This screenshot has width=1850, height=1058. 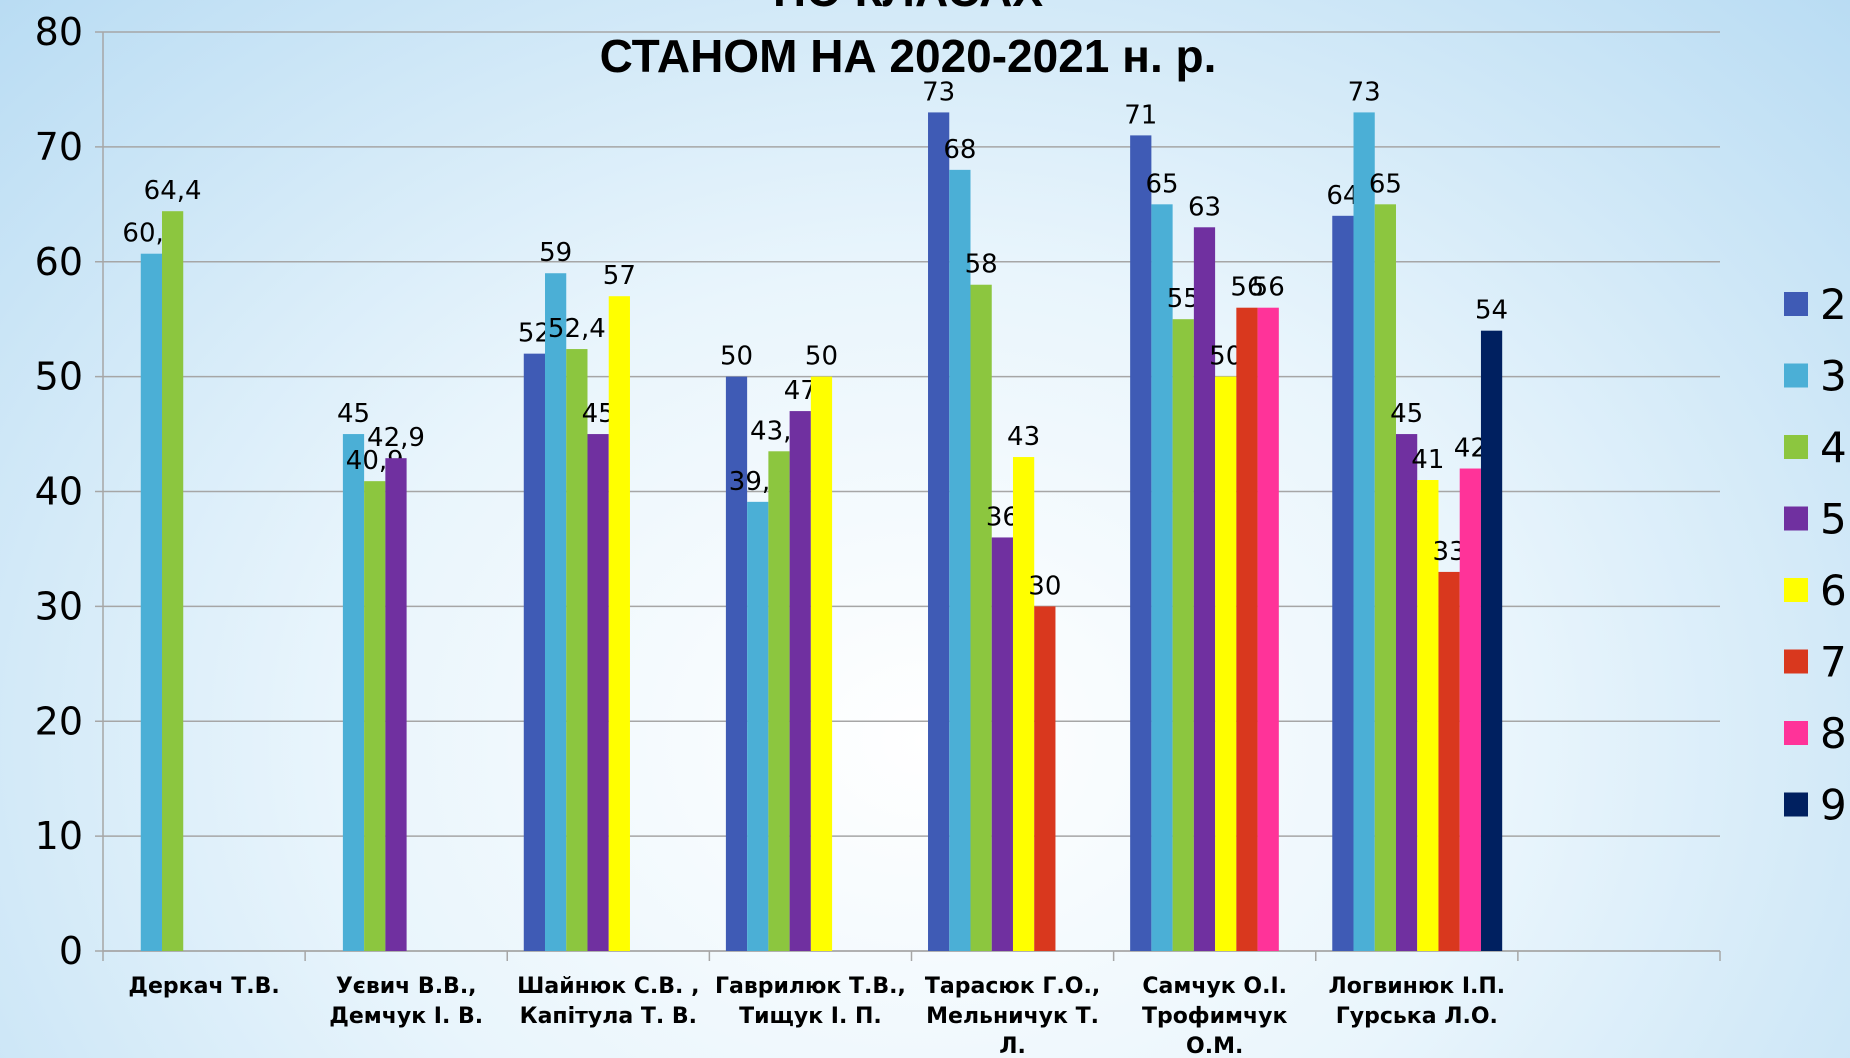 I want to click on data-label: 68, so click(x=959, y=150).